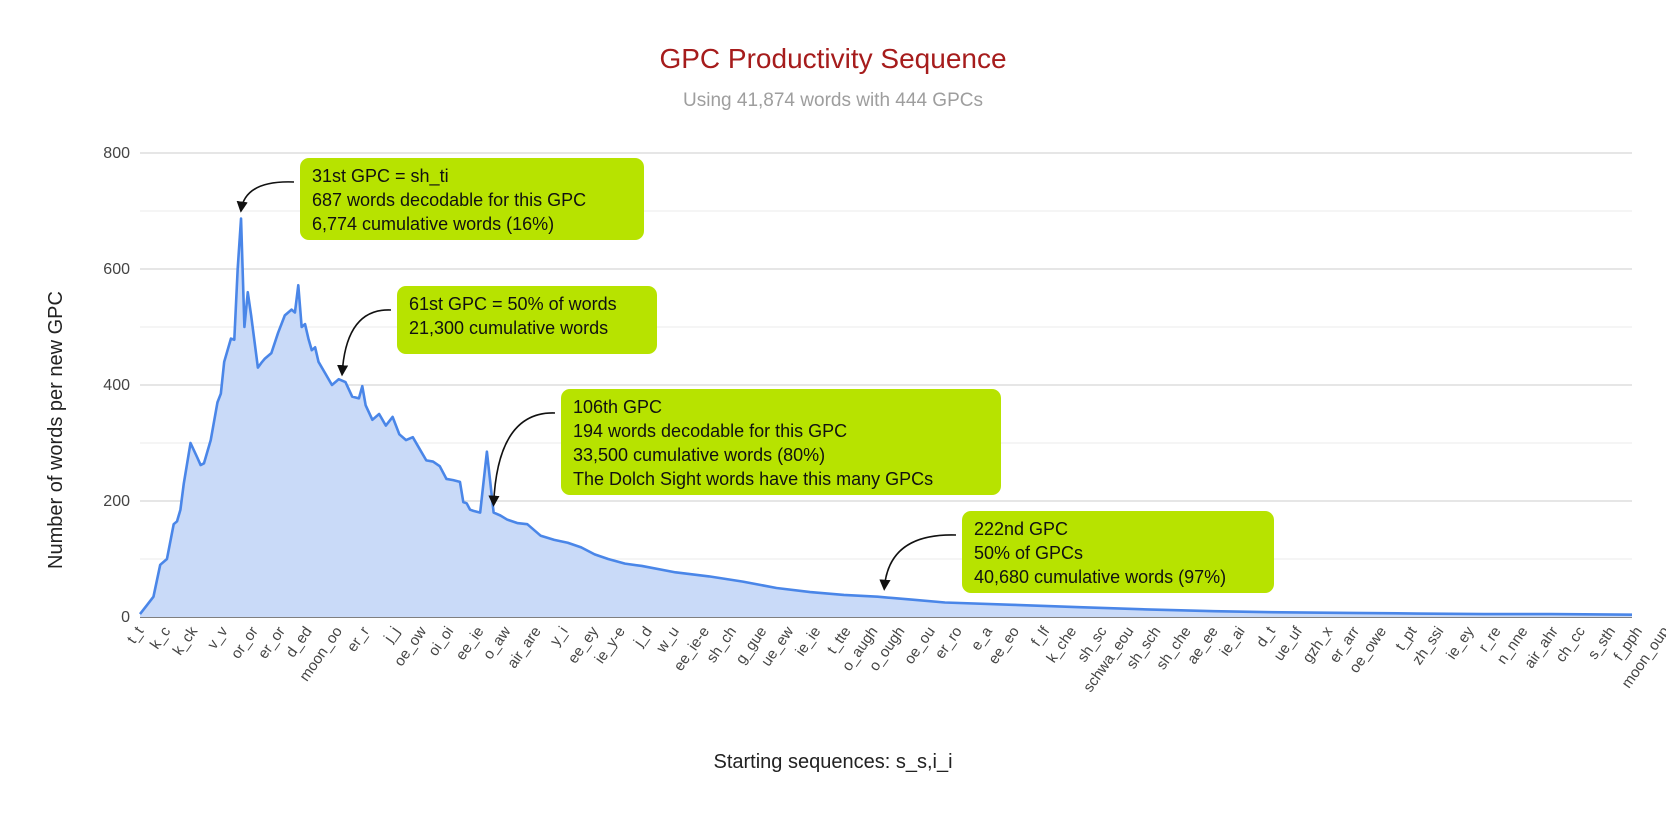  Describe the element at coordinates (380, 176) in the screenshot. I see `annotation-text: 31st GPC = sh_ti` at that location.